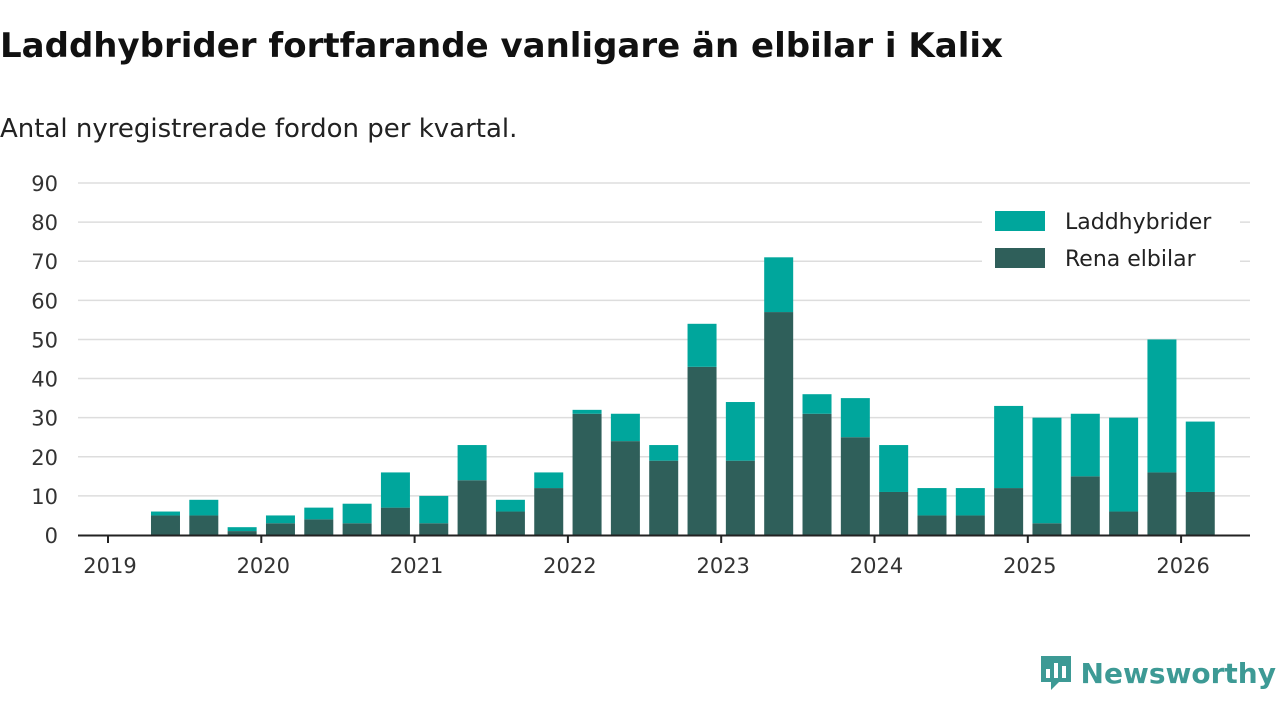  What do you see at coordinates (876, 566) in the screenshot?
I see `x-tick-label: 2024` at bounding box center [876, 566].